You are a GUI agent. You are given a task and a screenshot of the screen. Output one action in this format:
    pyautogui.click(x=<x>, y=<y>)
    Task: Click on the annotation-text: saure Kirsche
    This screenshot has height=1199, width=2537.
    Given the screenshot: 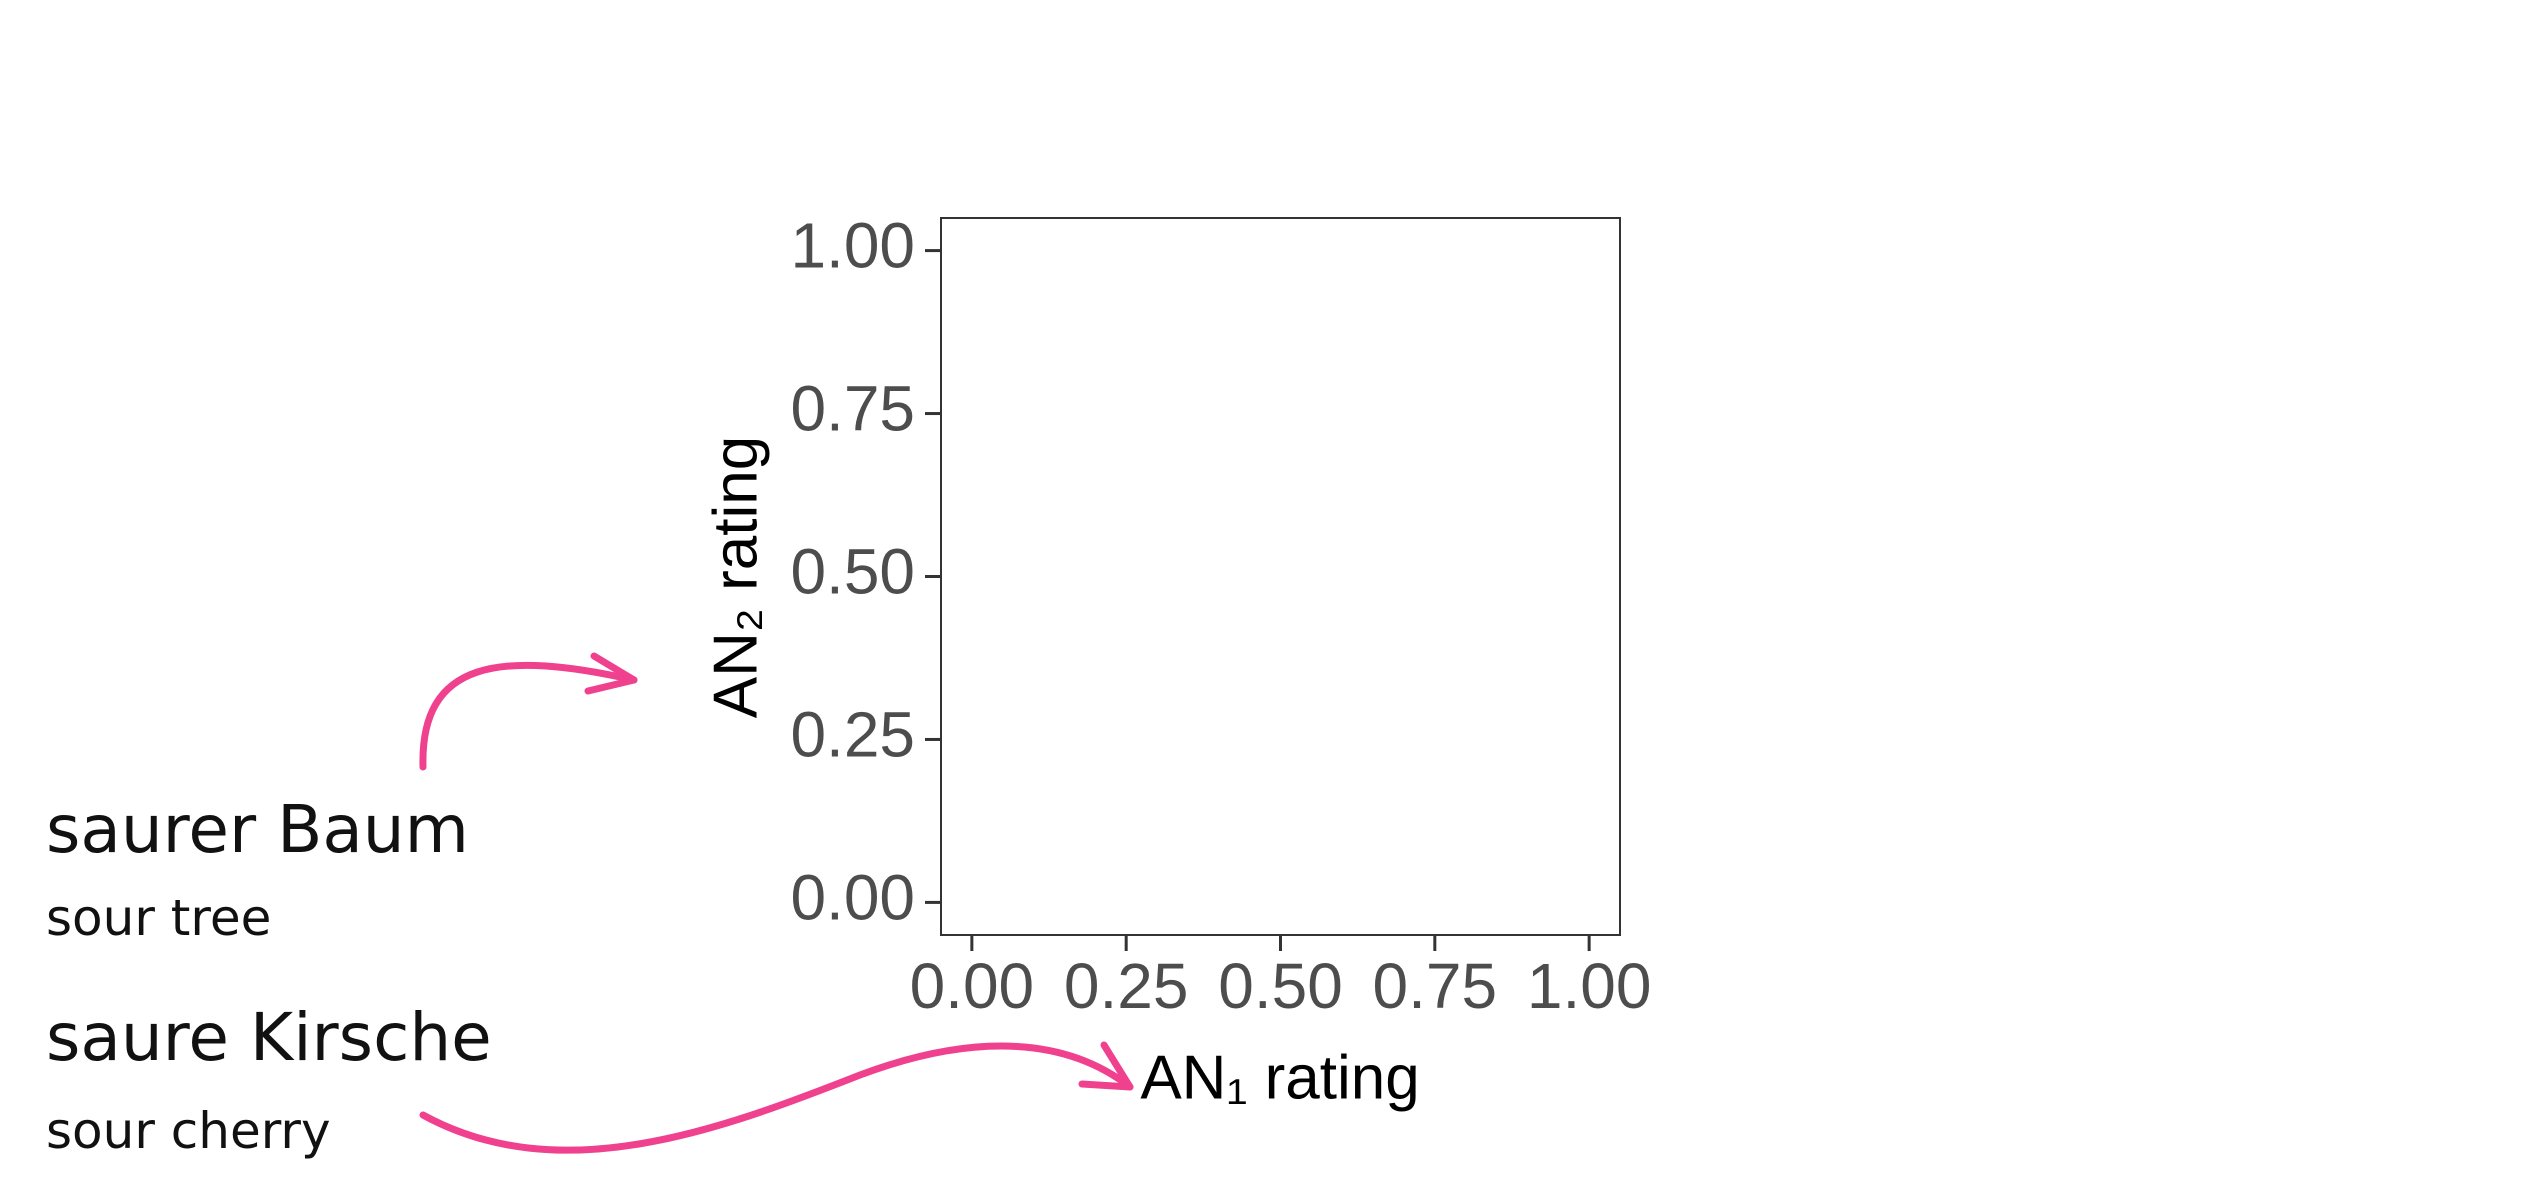 What is the action you would take?
    pyautogui.click(x=269, y=1037)
    